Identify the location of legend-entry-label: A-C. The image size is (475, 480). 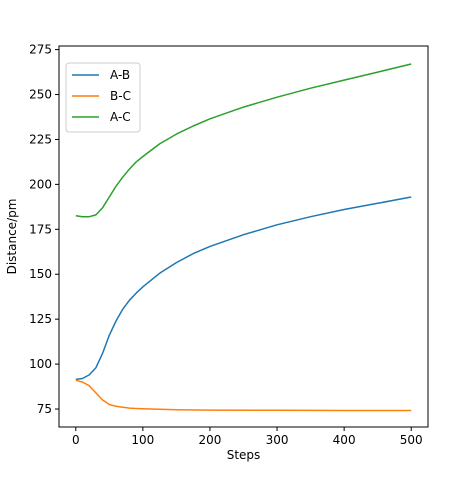
(120, 117).